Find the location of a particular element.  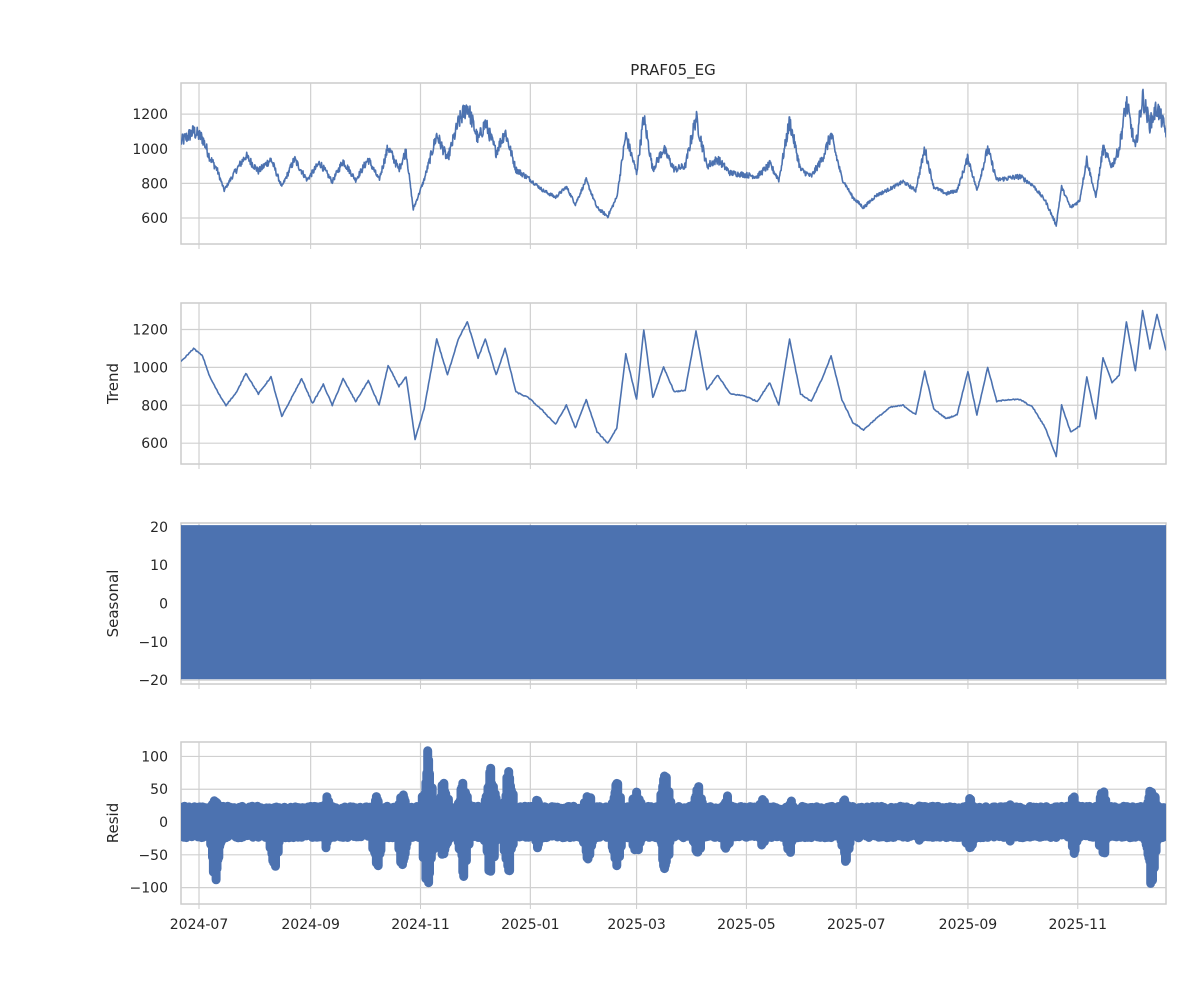

x-tick-label: 2025-03 is located at coordinates (636, 925).